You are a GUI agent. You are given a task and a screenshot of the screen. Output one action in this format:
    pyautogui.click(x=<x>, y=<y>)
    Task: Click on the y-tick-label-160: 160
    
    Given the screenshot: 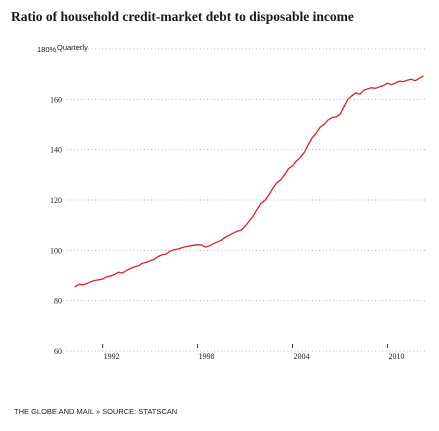 What is the action you would take?
    pyautogui.click(x=56, y=99)
    